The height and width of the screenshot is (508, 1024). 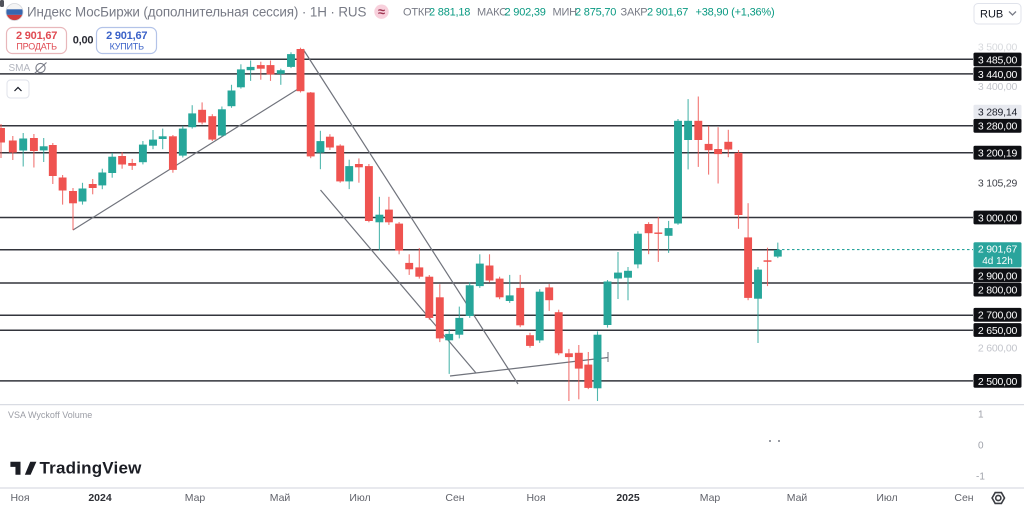 I want to click on svg-text: +38,90 (+1,36%), so click(x=735, y=13).